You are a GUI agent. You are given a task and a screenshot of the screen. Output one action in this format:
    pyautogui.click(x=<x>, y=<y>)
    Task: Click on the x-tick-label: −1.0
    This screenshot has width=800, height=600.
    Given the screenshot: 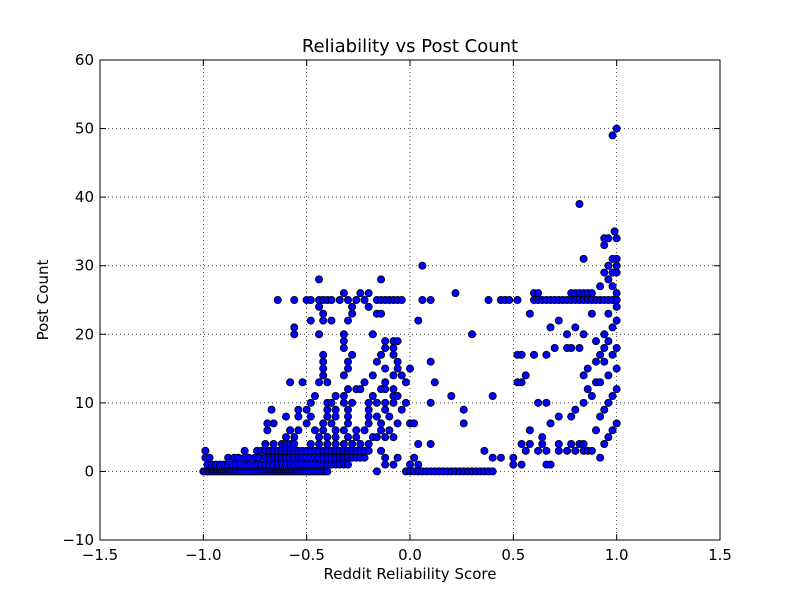 What is the action you would take?
    pyautogui.click(x=203, y=555)
    